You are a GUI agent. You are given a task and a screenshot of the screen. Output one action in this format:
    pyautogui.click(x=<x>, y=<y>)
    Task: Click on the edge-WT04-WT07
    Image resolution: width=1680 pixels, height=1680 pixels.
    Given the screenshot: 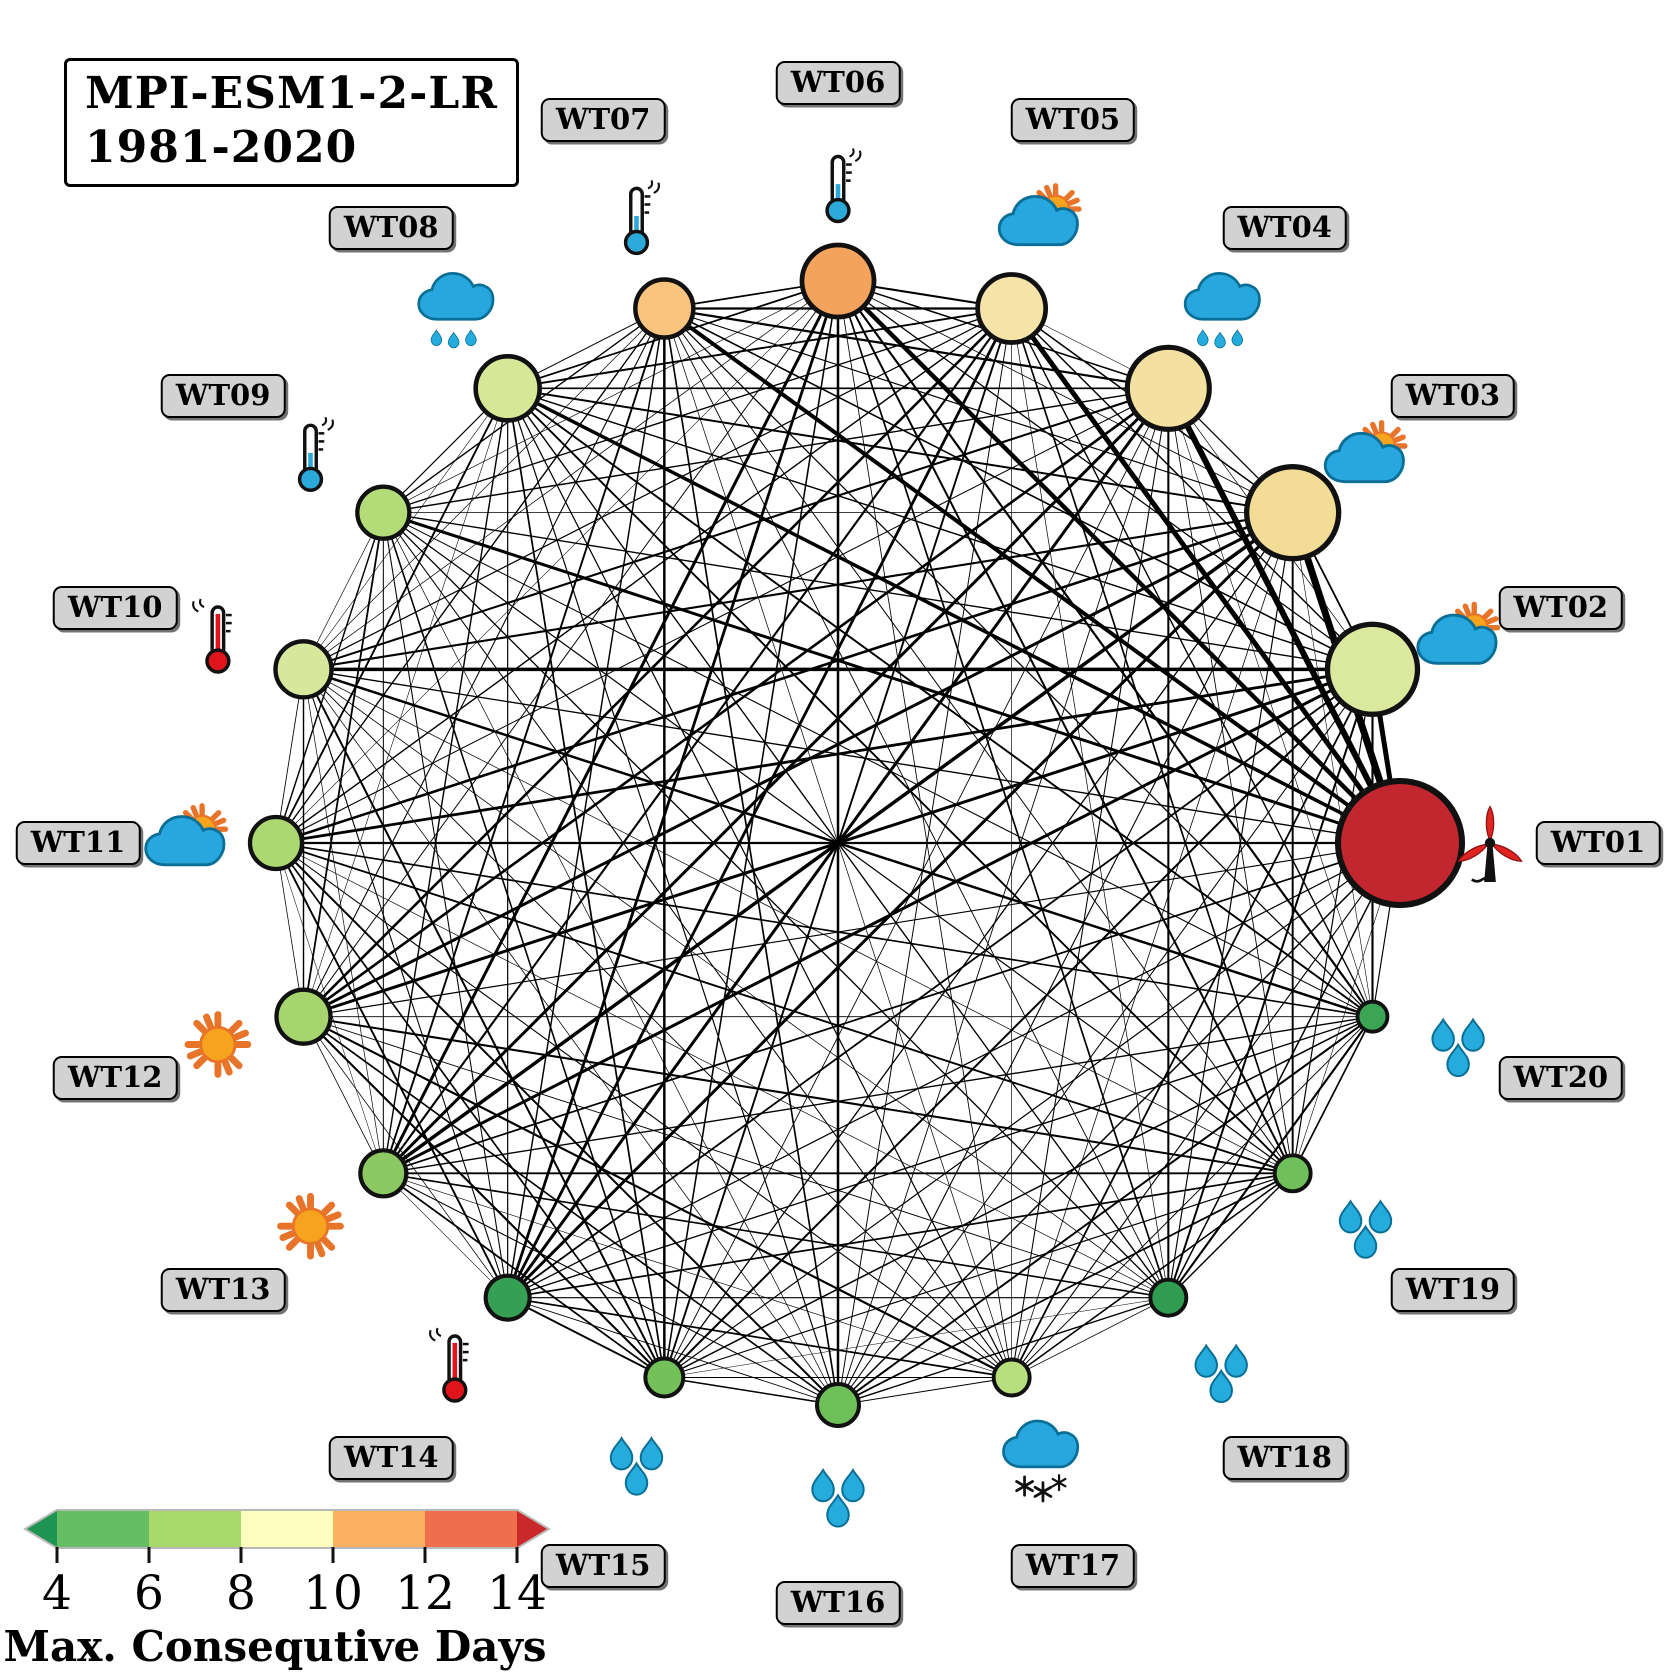 What is the action you would take?
    pyautogui.click(x=916, y=348)
    